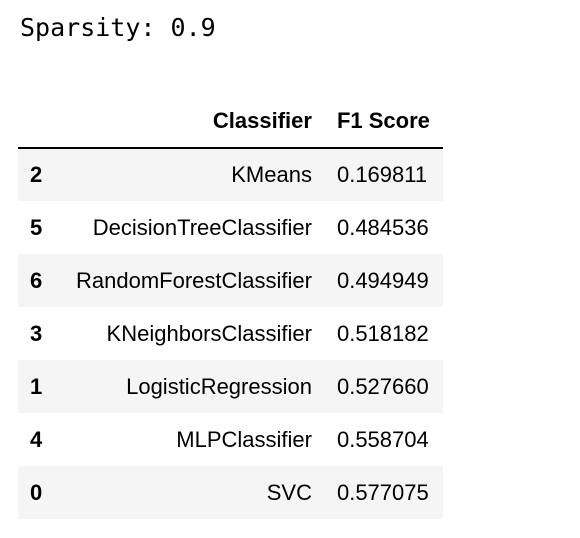  Describe the element at coordinates (230, 492) in the screenshot. I see `table-row: 0 SVC 0.577075` at that location.